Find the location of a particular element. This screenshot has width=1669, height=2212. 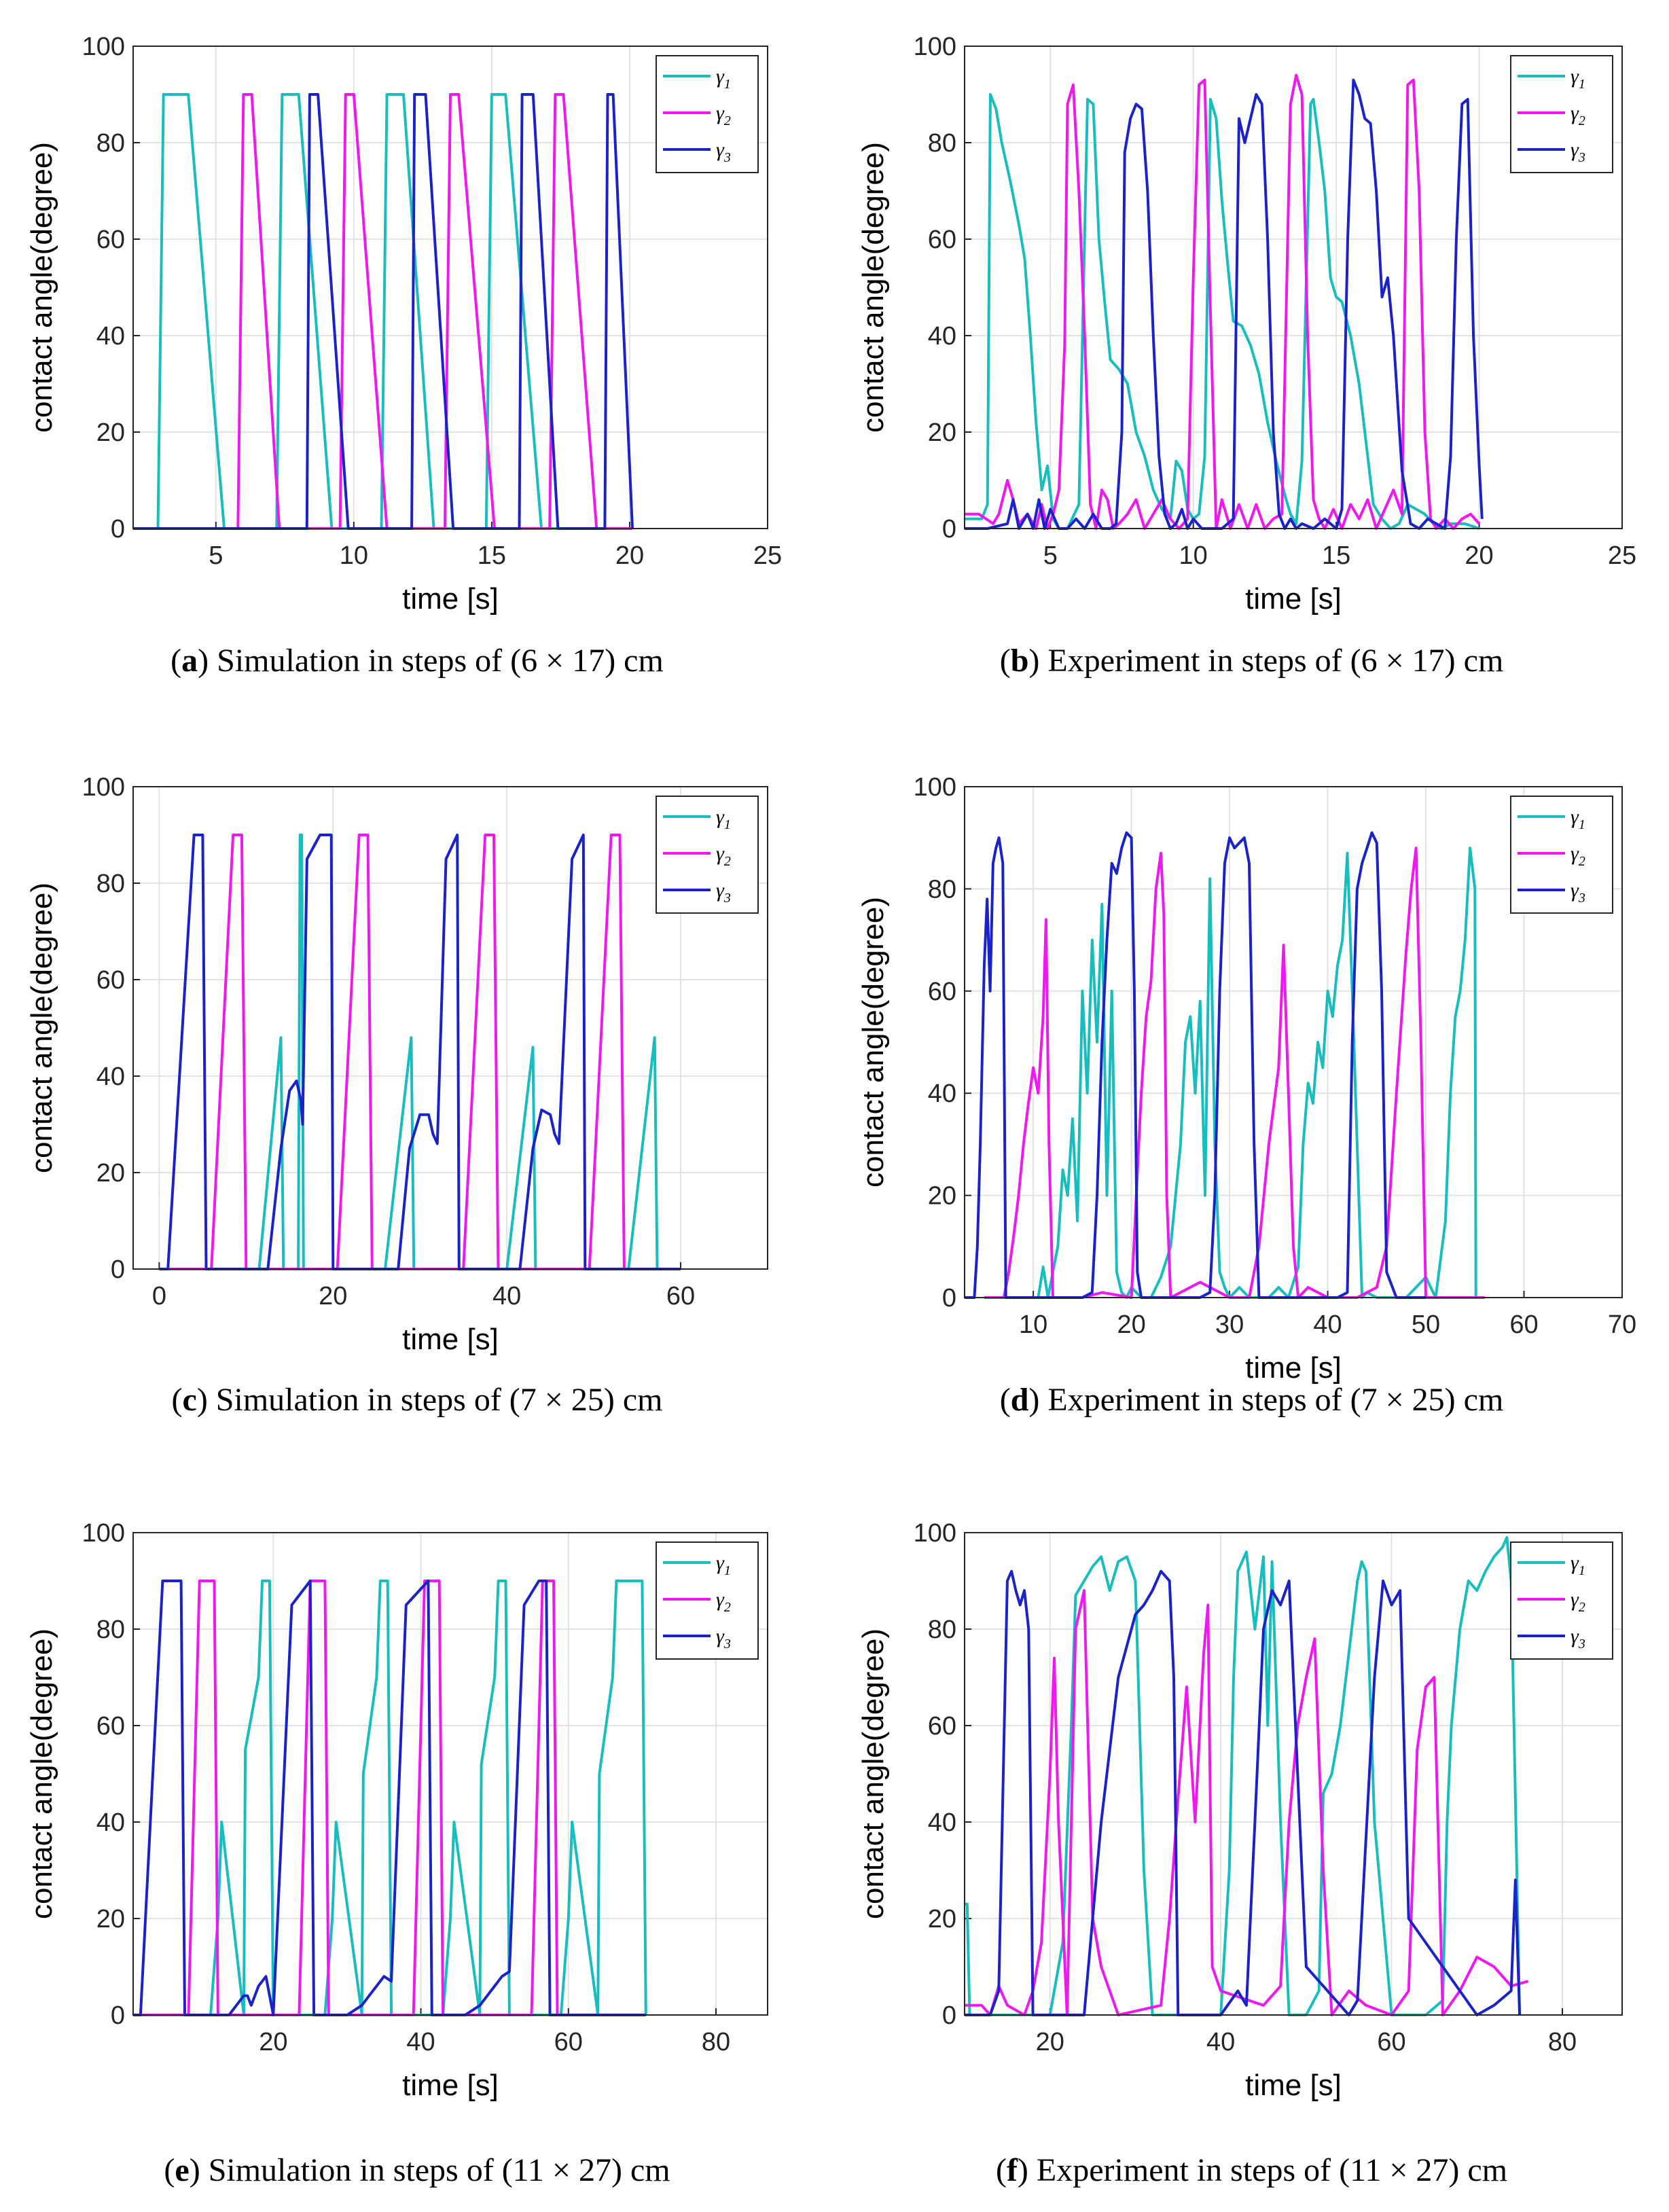

xtick-label-a-20: 20 is located at coordinates (629, 555).